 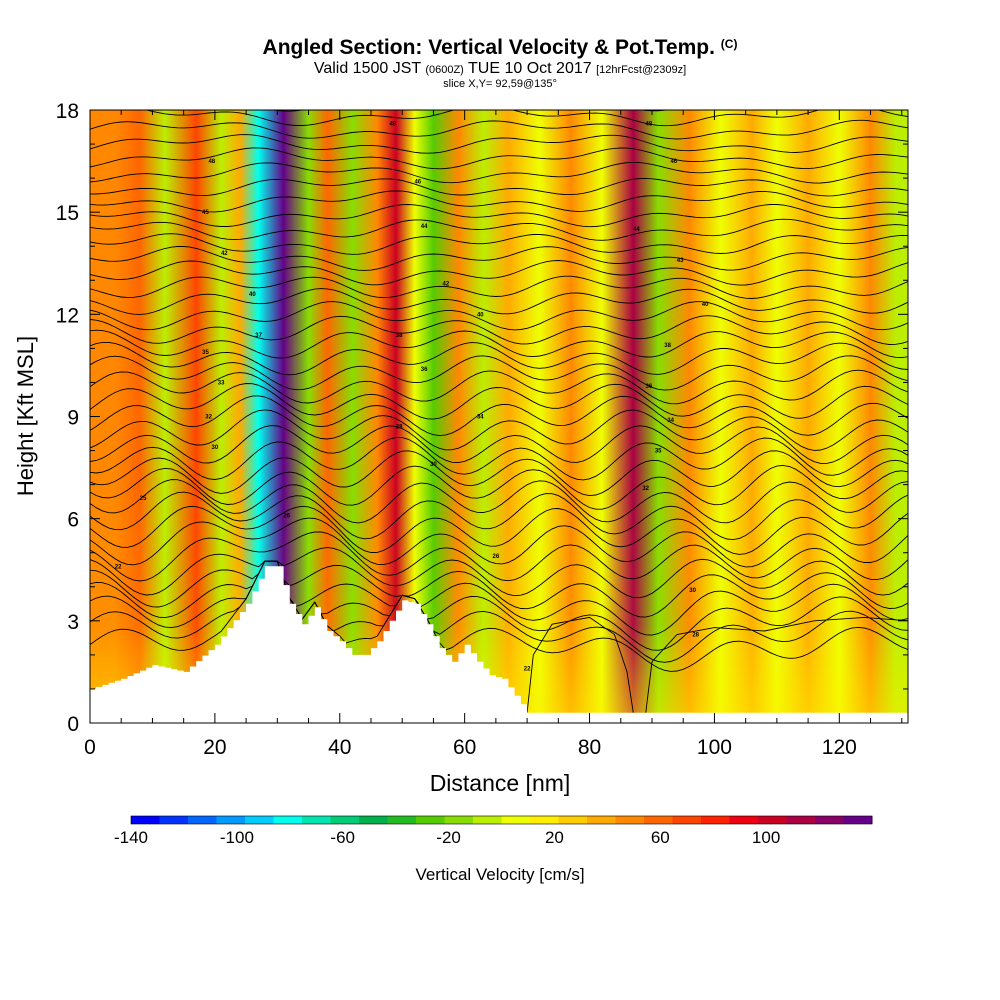 I want to click on colorbar-tick-label: -140, so click(x=131, y=837).